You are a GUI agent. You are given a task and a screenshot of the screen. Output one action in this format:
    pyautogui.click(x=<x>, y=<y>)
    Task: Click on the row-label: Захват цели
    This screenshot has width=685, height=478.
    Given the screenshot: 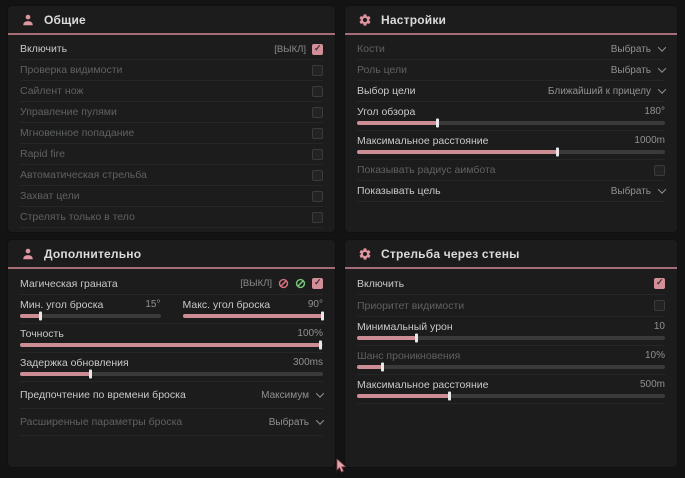 What is the action you would take?
    pyautogui.click(x=50, y=196)
    